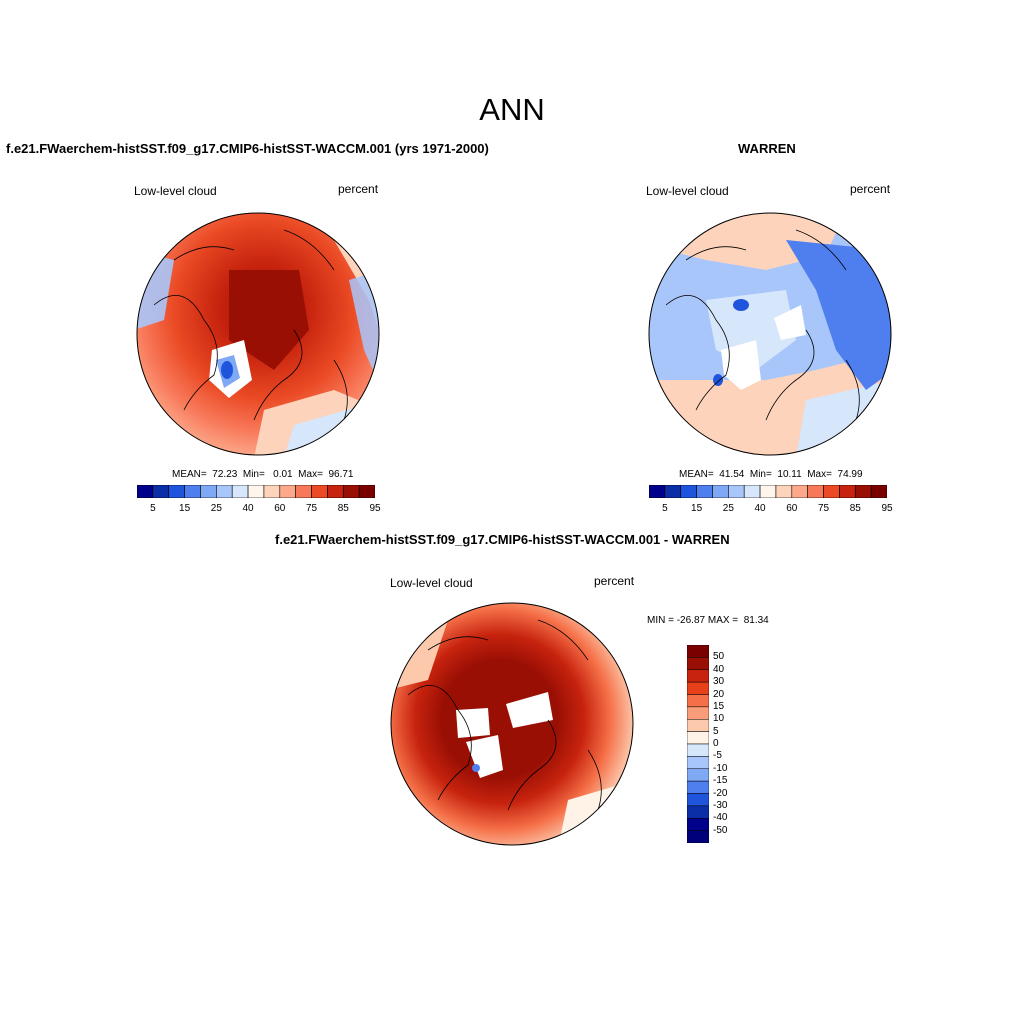 This screenshot has height=1024, width=1024. I want to click on panel3-missing-block, so click(473, 723).